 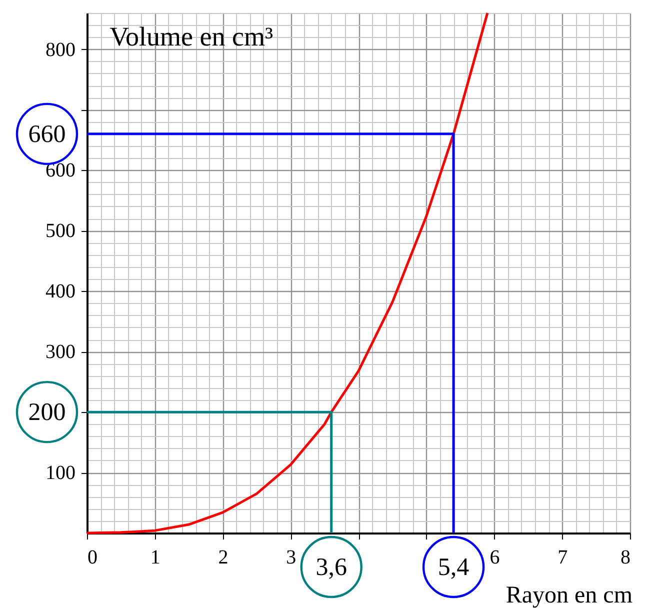 What do you see at coordinates (192, 37) in the screenshot?
I see `y-axis-title: Volume en cm³` at bounding box center [192, 37].